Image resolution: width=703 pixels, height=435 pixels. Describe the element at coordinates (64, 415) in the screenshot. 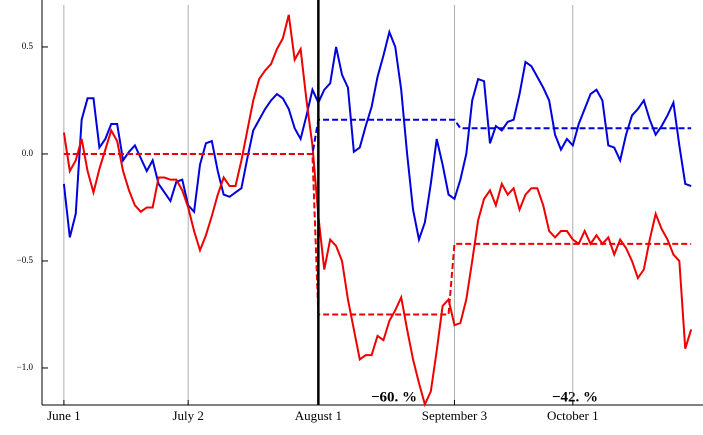

I see `x-tick-label: June 1` at that location.